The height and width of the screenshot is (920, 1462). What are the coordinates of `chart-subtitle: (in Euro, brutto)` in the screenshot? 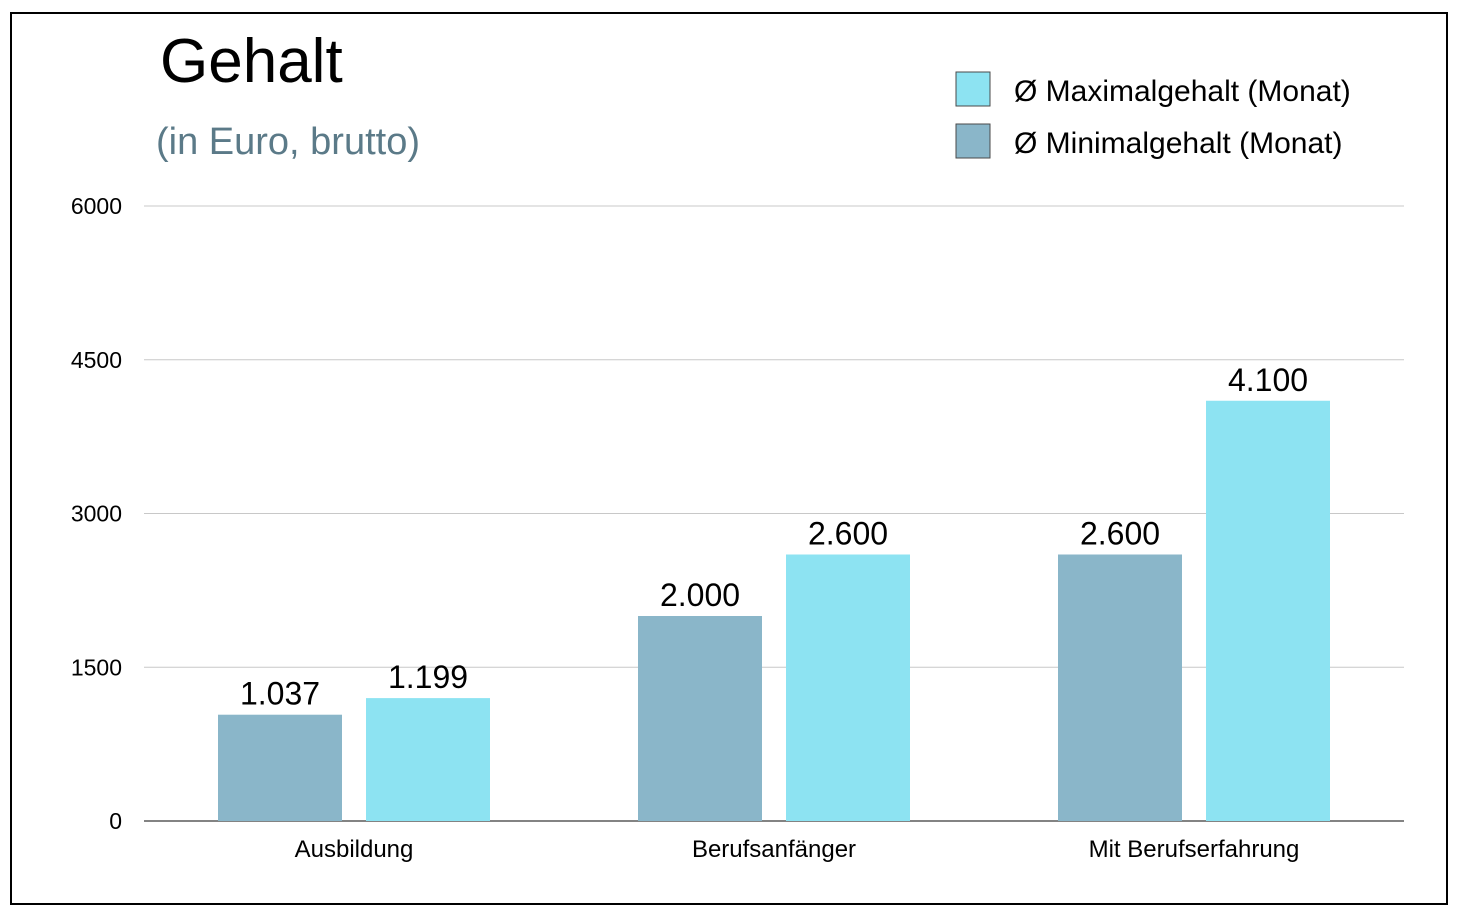 It's located at (288, 142).